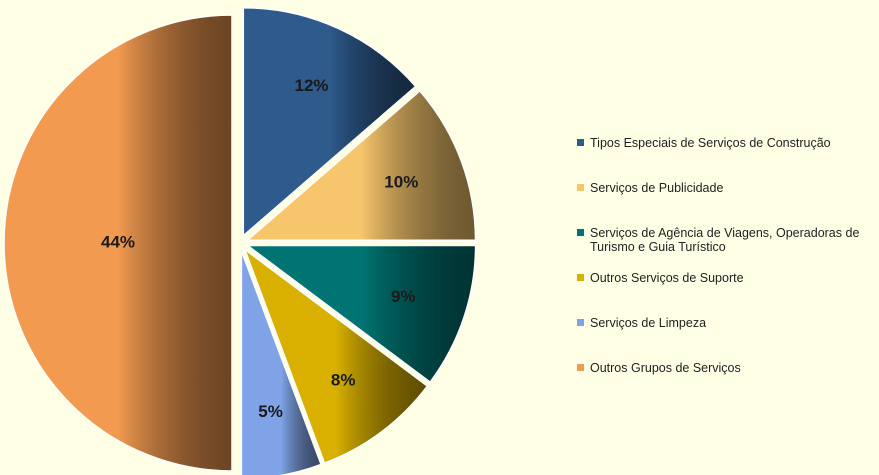 The height and width of the screenshot is (475, 879). Describe the element at coordinates (727, 338) in the screenshot. I see `legend-item: Serviços de Limpeza` at that location.